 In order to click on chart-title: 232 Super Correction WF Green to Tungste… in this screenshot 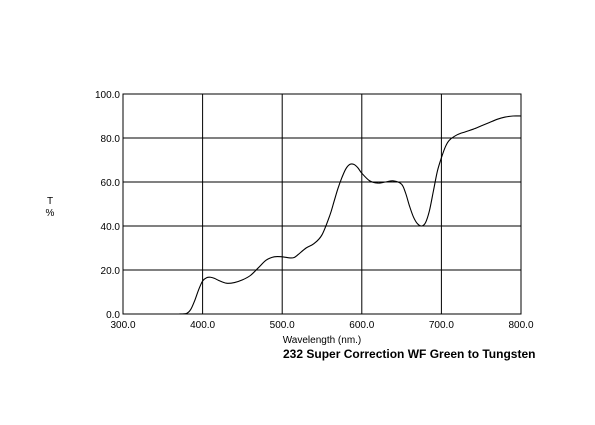, I will do `click(409, 354)`.